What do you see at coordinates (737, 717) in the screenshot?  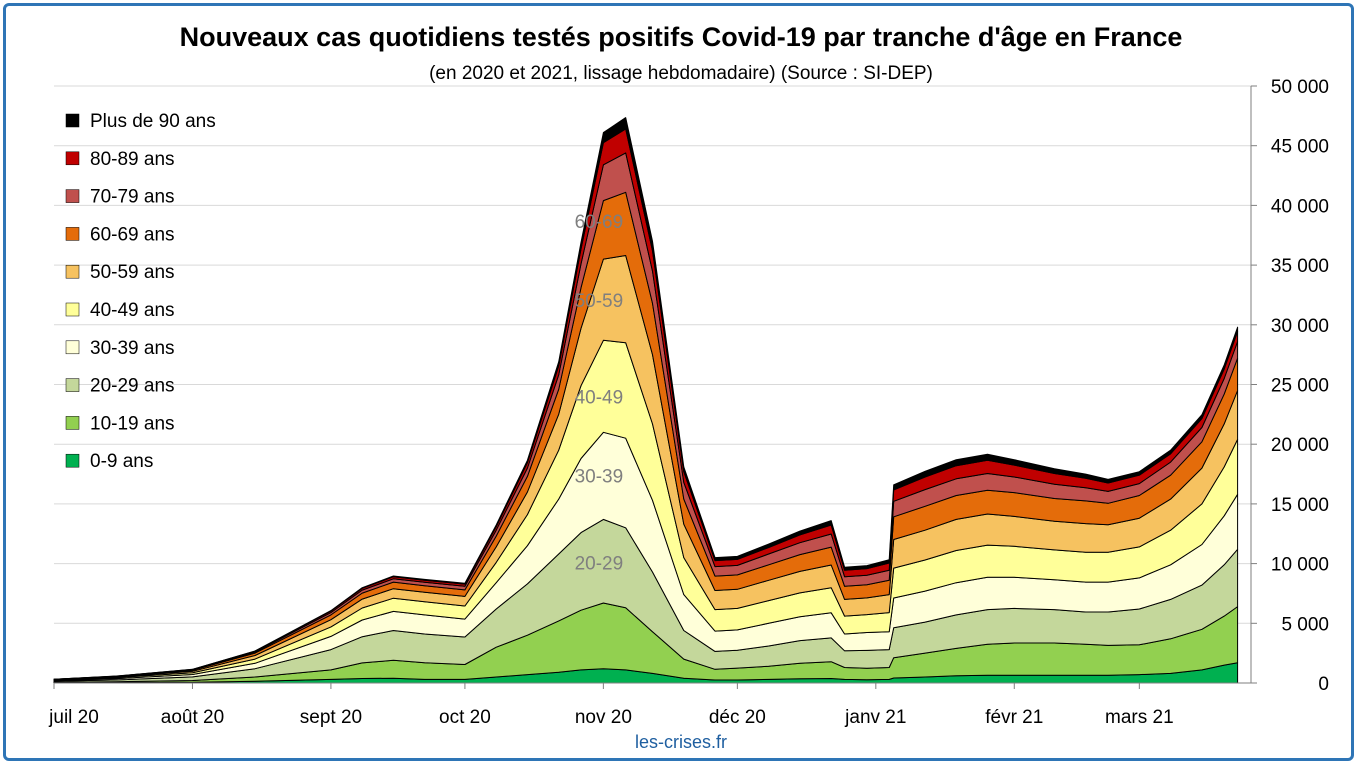 I see `x-tick-label-5: déc 20` at bounding box center [737, 717].